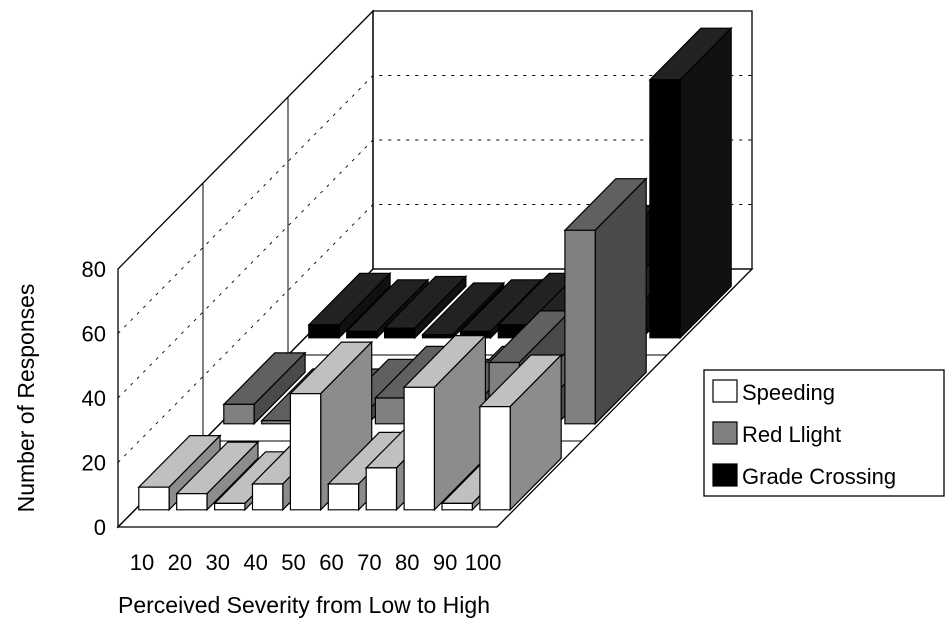 The image size is (951, 626). What do you see at coordinates (316, 562) in the screenshot?
I see `x-tick-labels: 10 20 30 40 50 60 70 80 90 100` at bounding box center [316, 562].